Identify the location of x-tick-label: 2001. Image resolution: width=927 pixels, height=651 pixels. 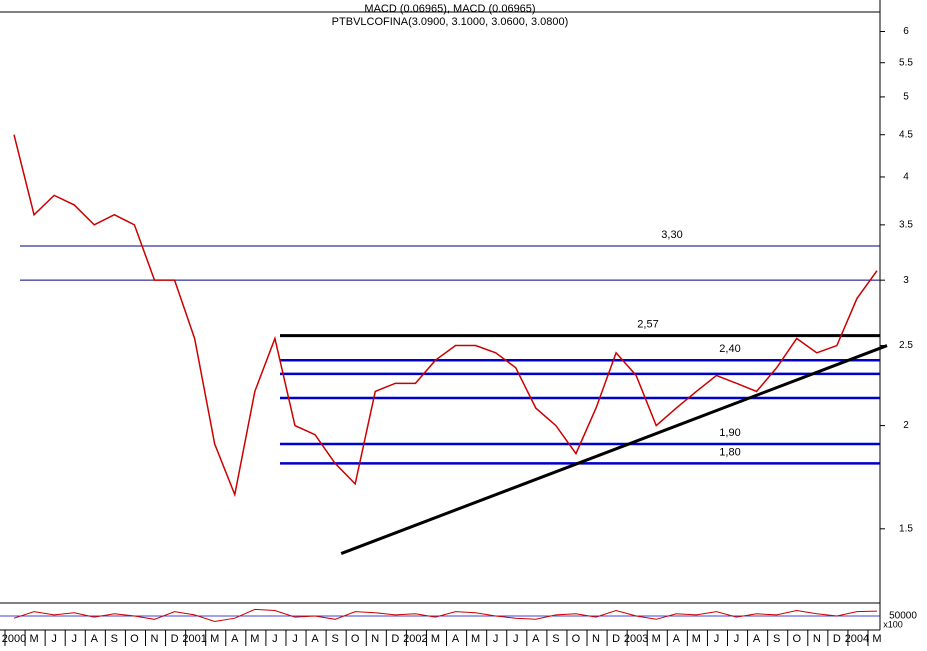
(194, 639).